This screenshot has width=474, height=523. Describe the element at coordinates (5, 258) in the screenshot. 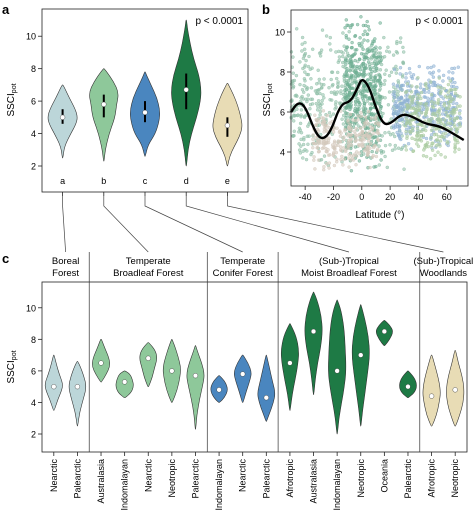

I see `panel-c-label: c` at that location.